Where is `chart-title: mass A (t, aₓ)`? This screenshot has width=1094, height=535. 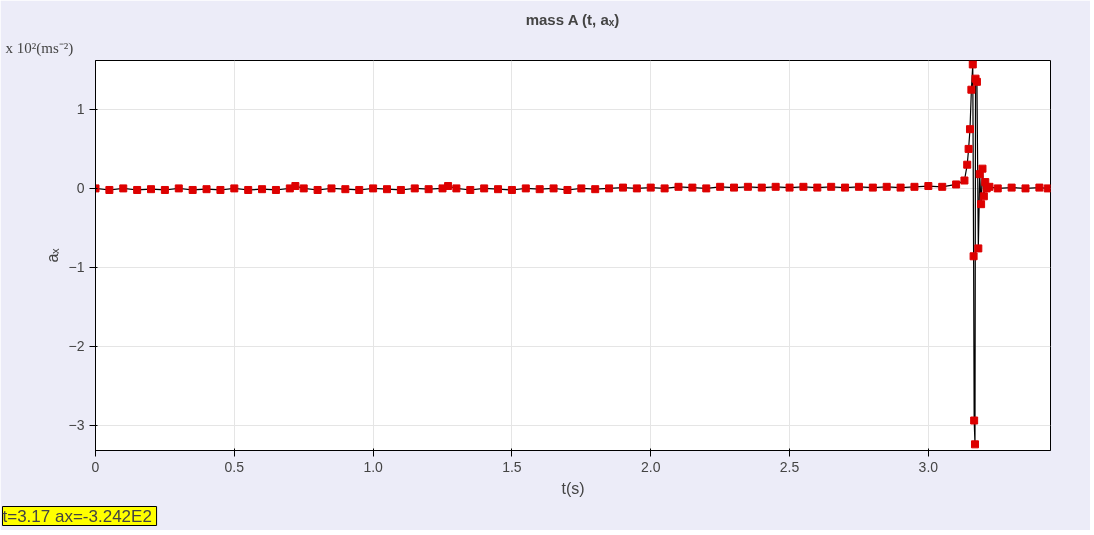
chart-title: mass A (t, aₓ) is located at coordinates (572, 19).